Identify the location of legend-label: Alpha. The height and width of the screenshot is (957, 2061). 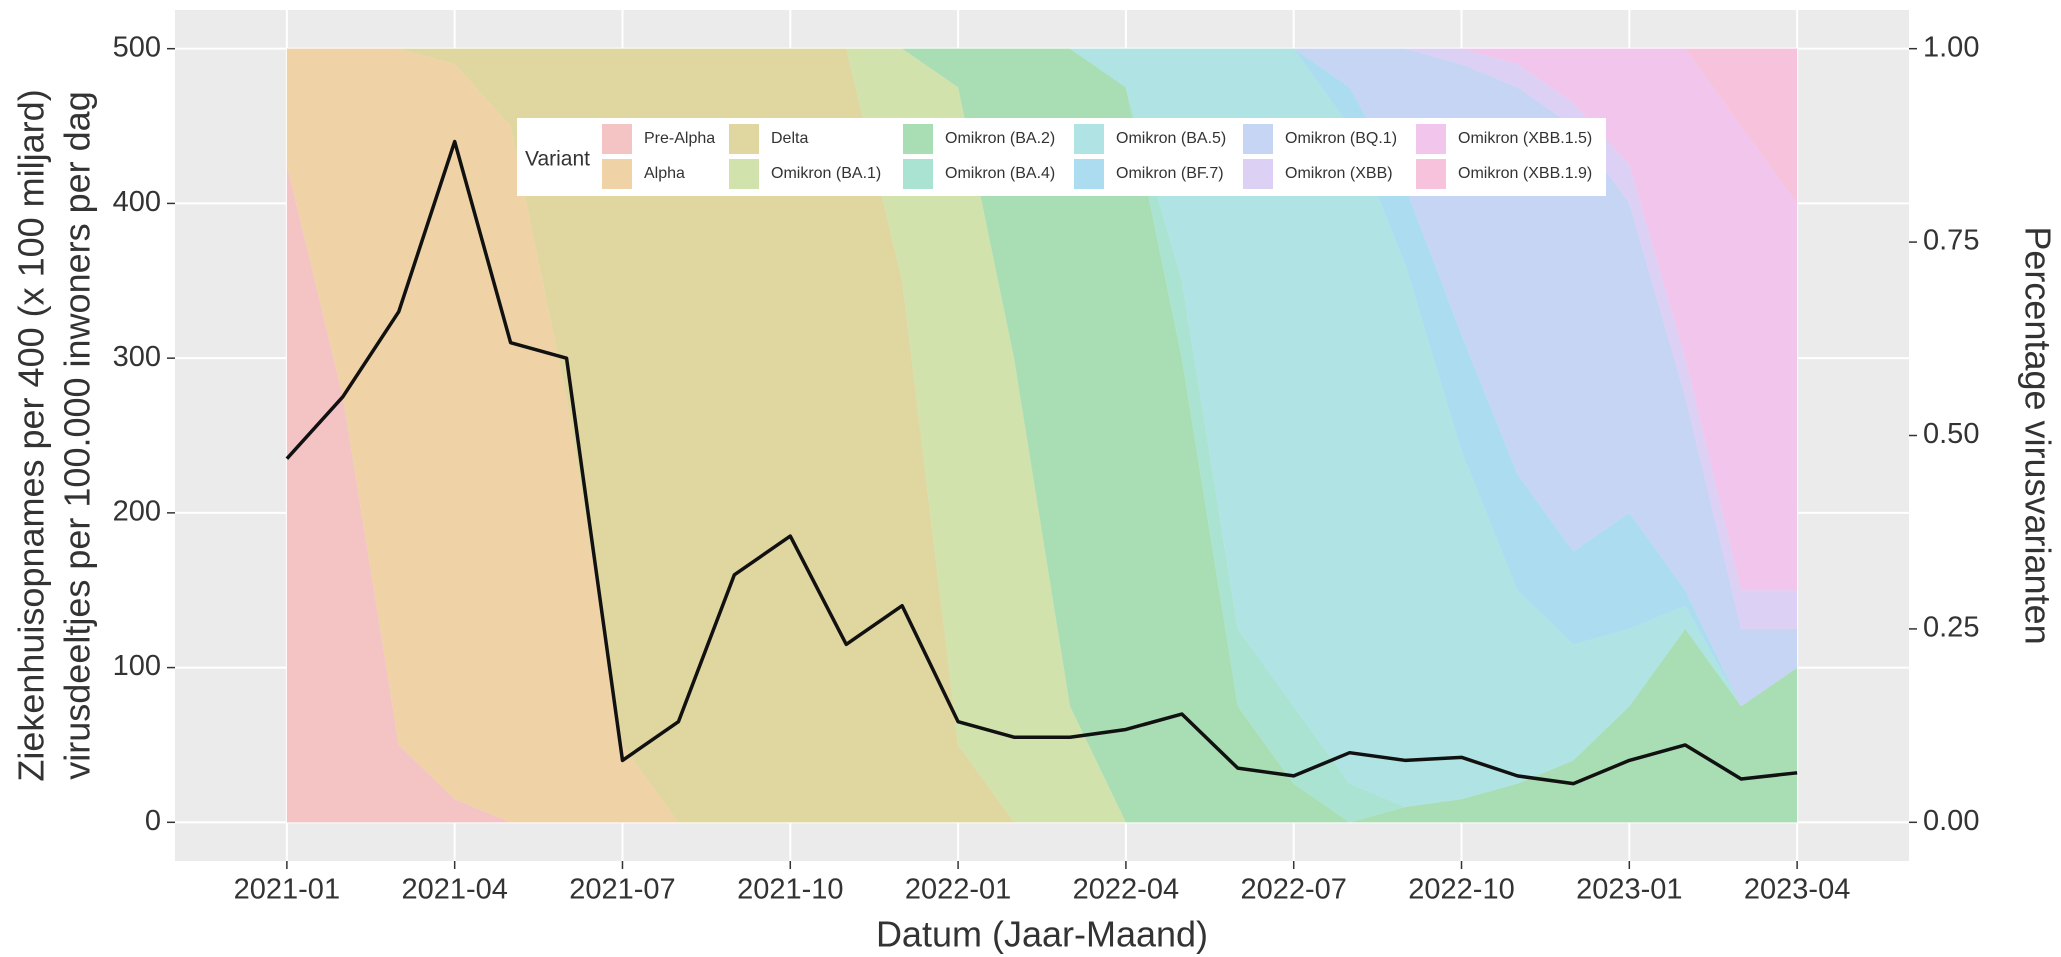
(664, 173).